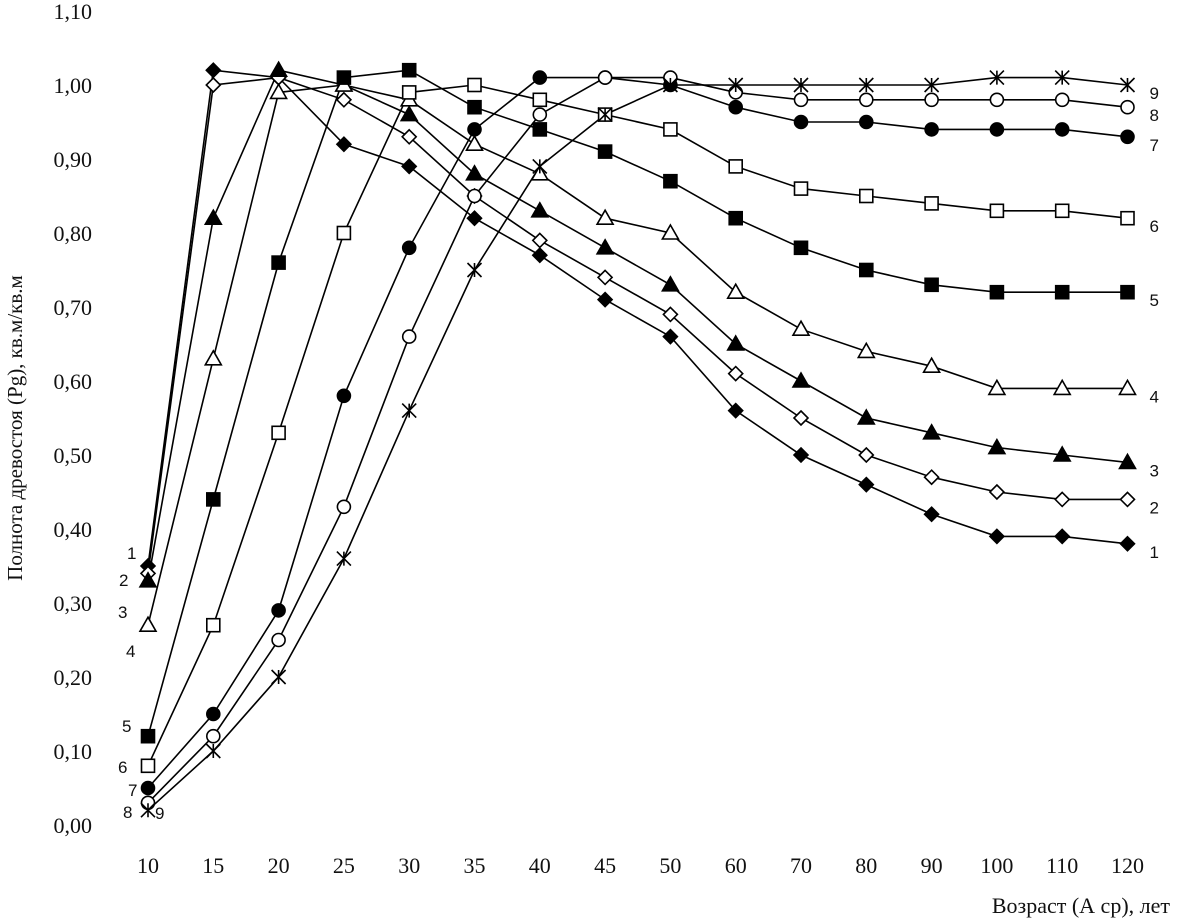 The image size is (1185, 920). Describe the element at coordinates (73, 677) in the screenshot. I see `y-tick-label: 0,20` at that location.